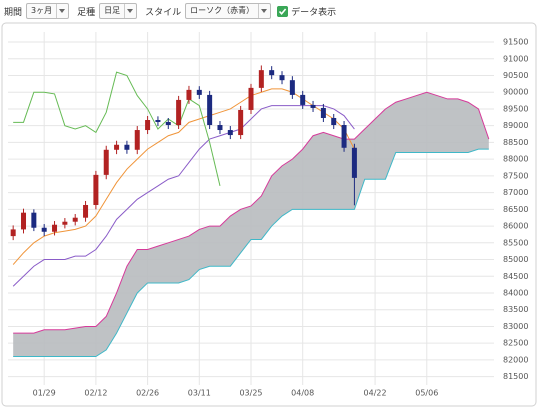  What do you see at coordinates (515, 92) in the screenshot?
I see `y-tick-label: 90000` at bounding box center [515, 92].